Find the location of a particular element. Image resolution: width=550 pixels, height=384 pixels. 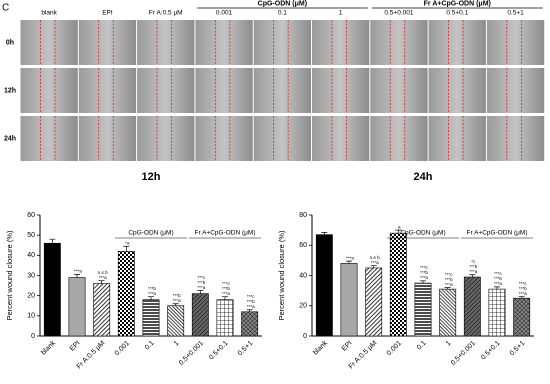

y-tick-label: 60 is located at coordinates (31, 215).